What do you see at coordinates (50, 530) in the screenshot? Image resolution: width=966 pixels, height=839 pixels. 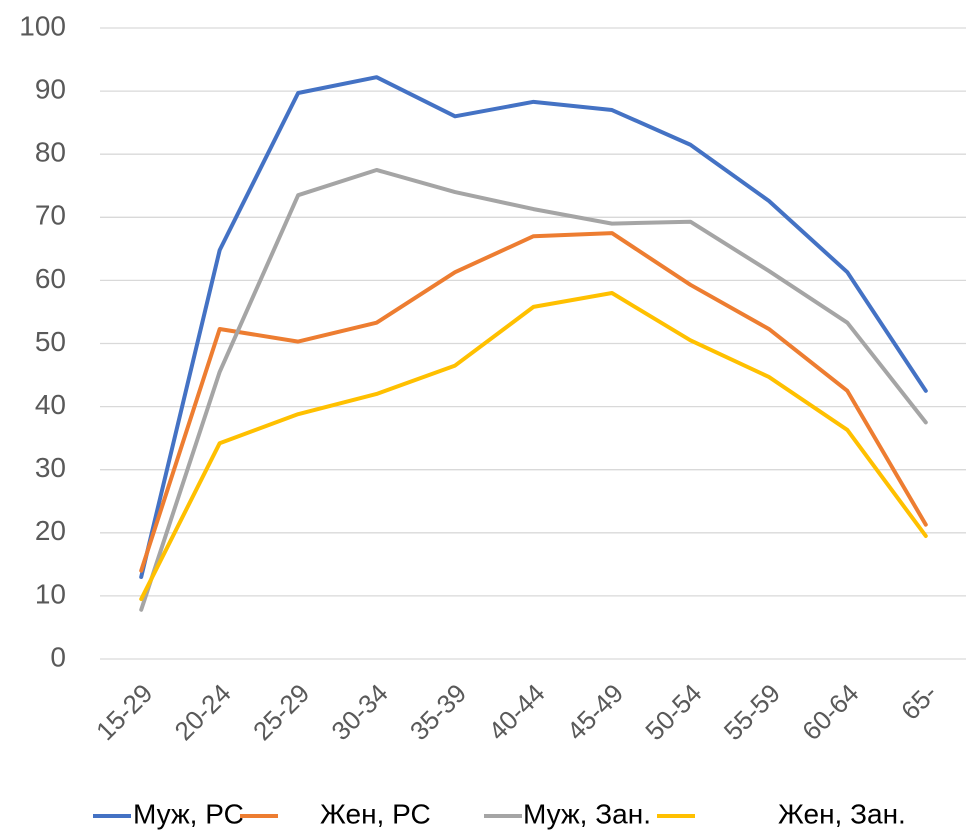 I see `y-tick-label: 20` at bounding box center [50, 530].